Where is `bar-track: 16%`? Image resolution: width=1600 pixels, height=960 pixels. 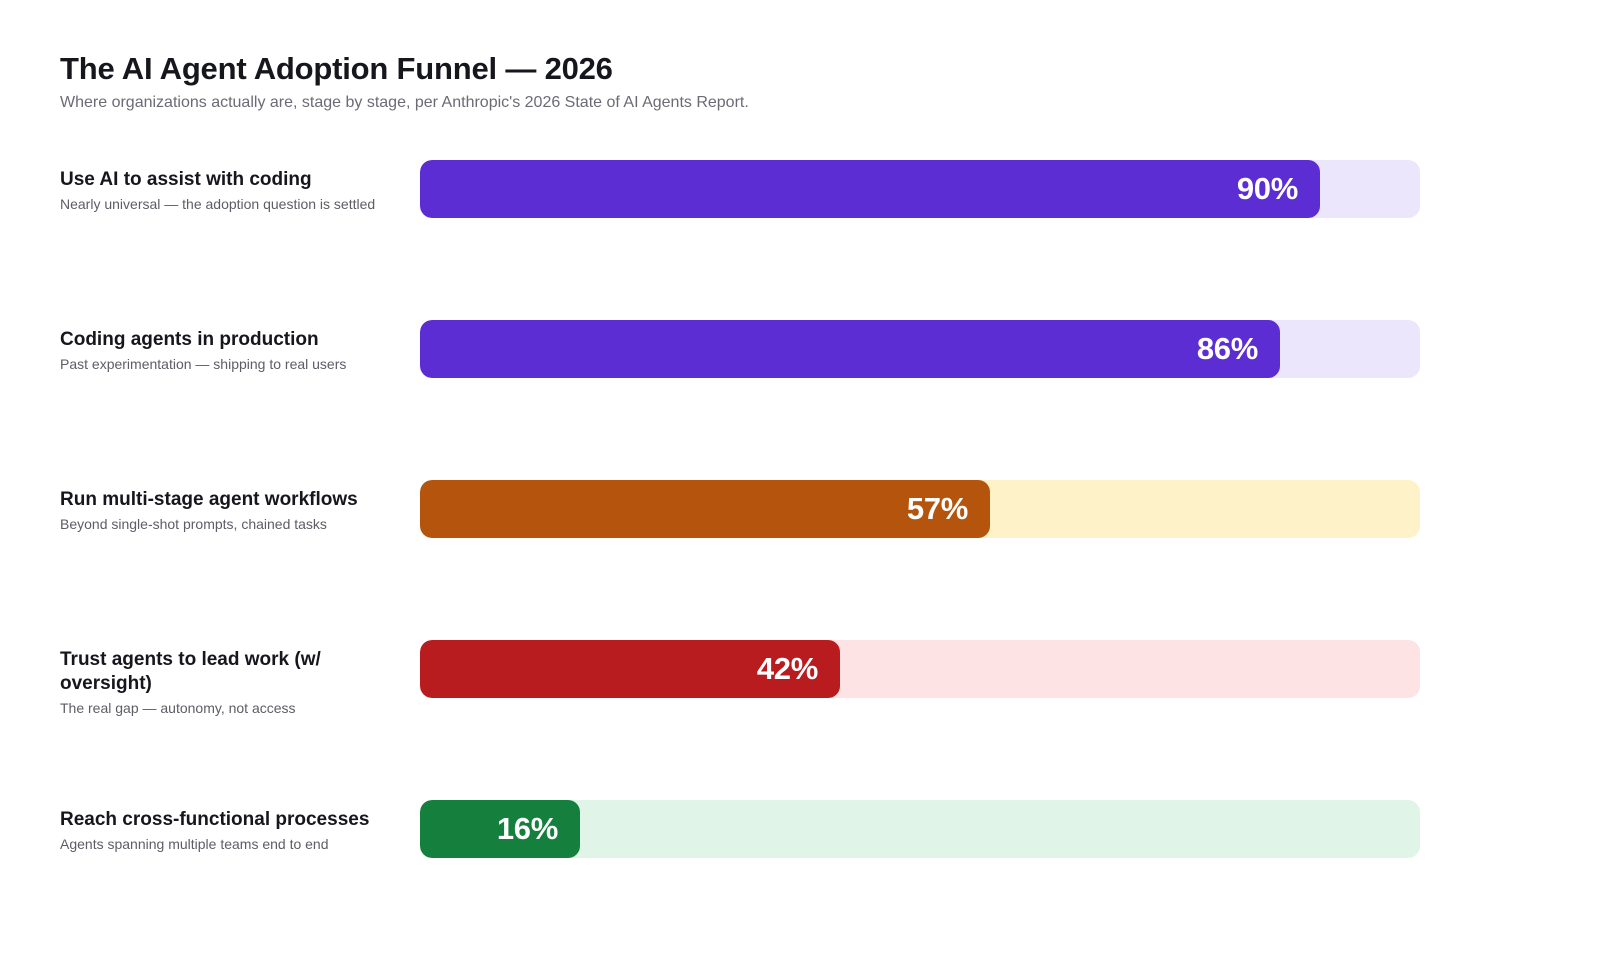
bar-track: 16% is located at coordinates (920, 829).